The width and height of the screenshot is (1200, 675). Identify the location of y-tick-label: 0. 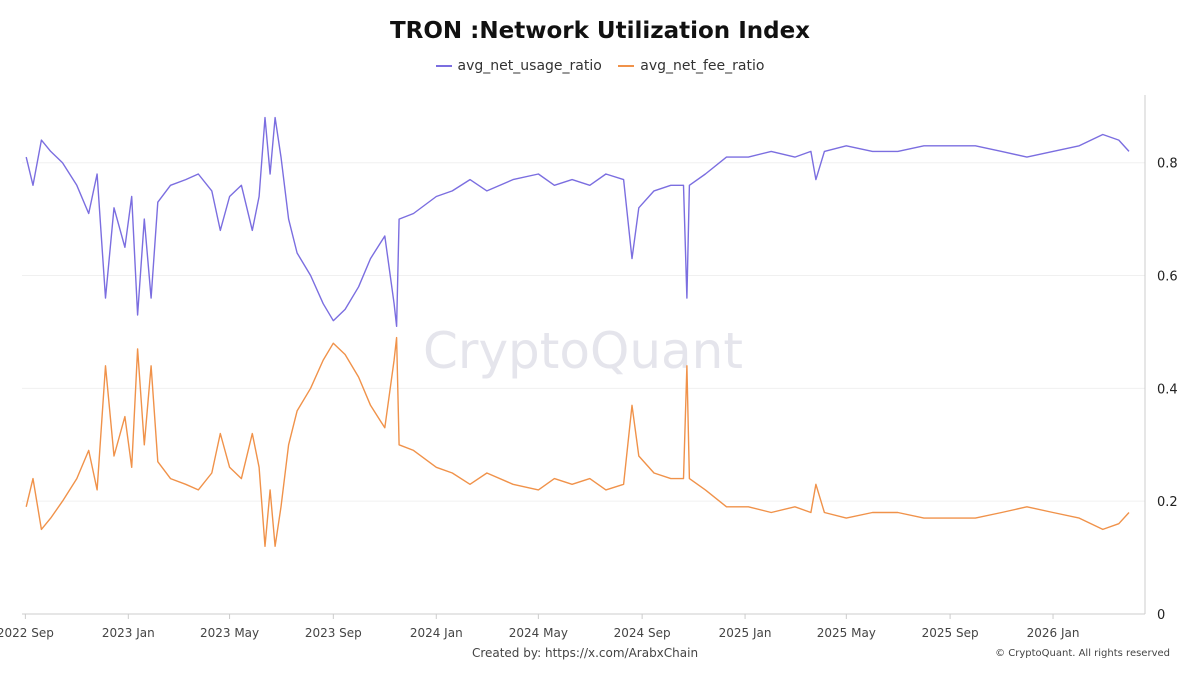
(1161, 615).